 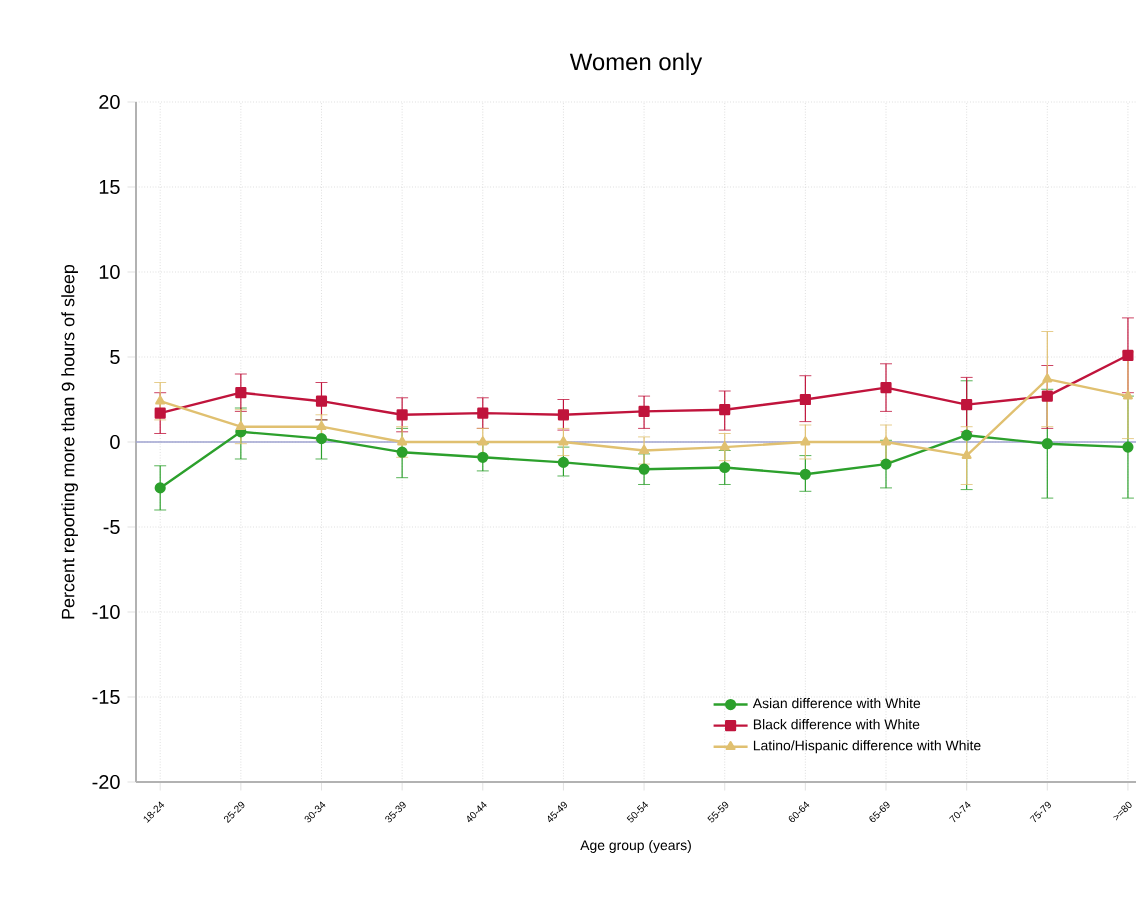 I want to click on y-tick-label: 15, so click(x=109, y=187).